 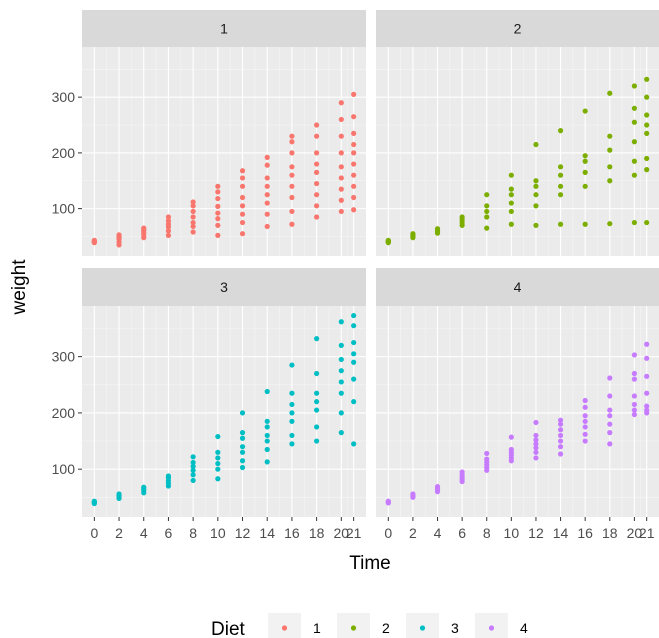 I want to click on x-tick-label: 2, so click(x=119, y=533).